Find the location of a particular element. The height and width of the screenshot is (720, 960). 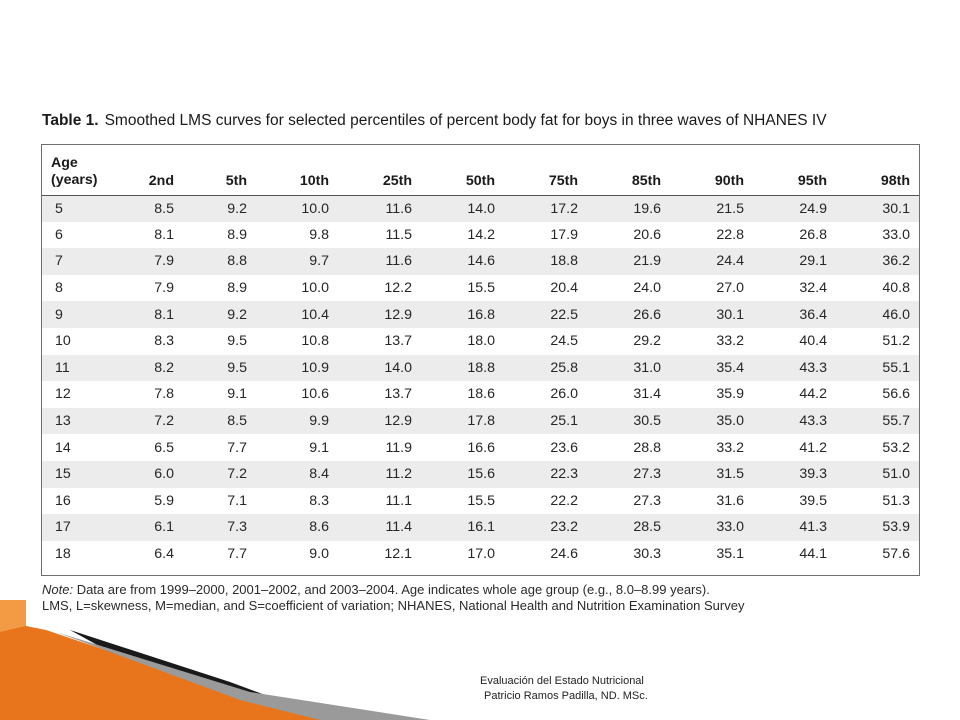

percentile-value-cell: 24.4 is located at coordinates (730, 261).